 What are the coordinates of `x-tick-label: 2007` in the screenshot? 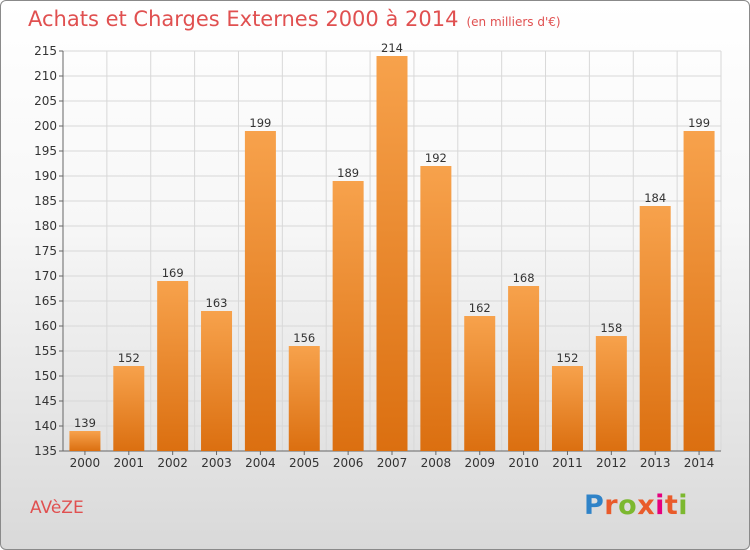 It's located at (392, 463).